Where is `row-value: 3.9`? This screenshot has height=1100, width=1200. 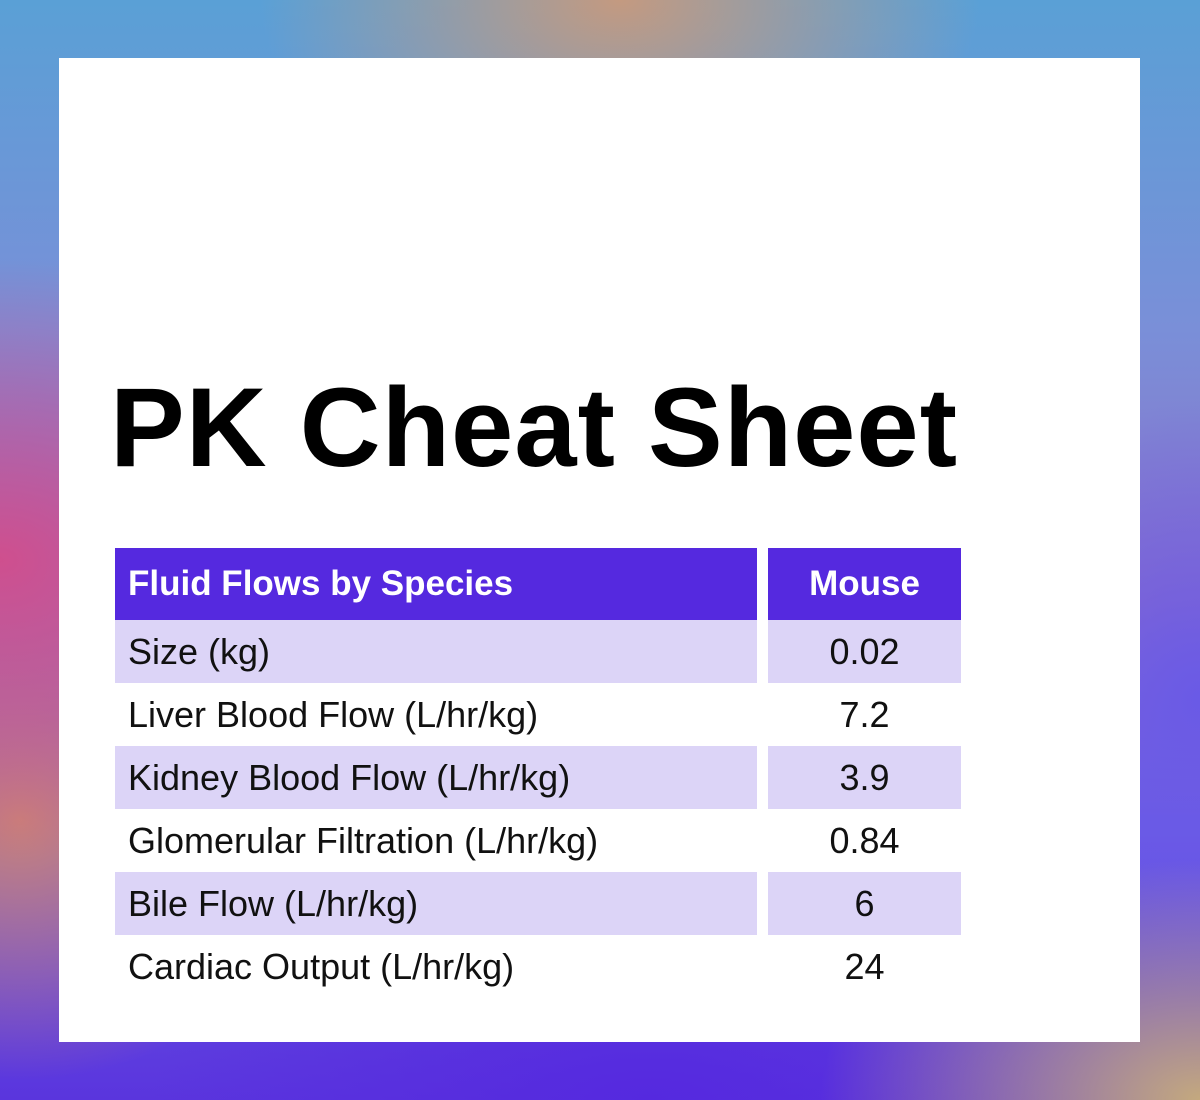 row-value: 3.9 is located at coordinates (864, 777).